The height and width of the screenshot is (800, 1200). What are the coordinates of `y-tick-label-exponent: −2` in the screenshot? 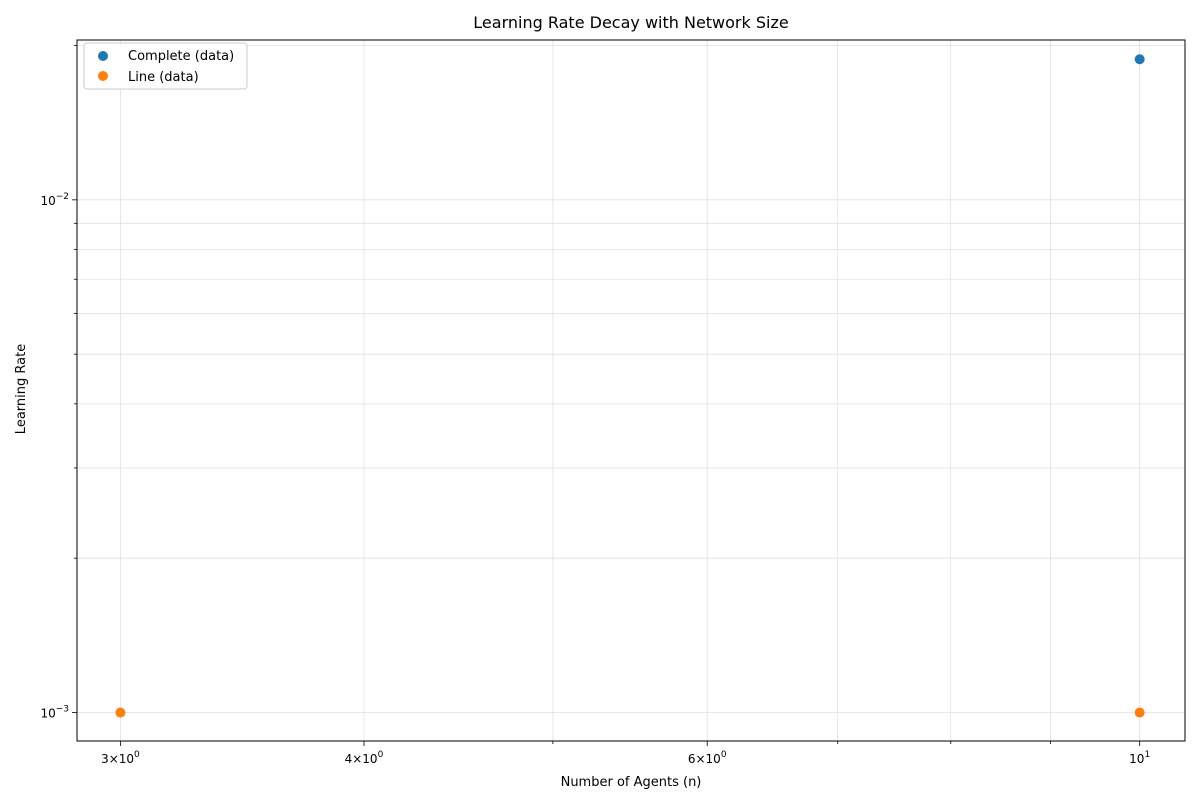 It's located at (62, 197).